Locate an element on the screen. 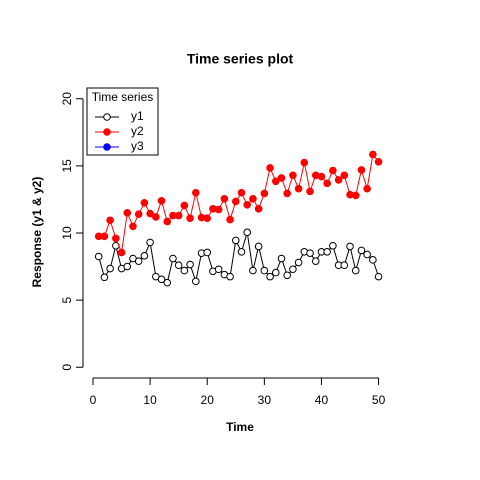  legend-label: y2 is located at coordinates (137, 131).